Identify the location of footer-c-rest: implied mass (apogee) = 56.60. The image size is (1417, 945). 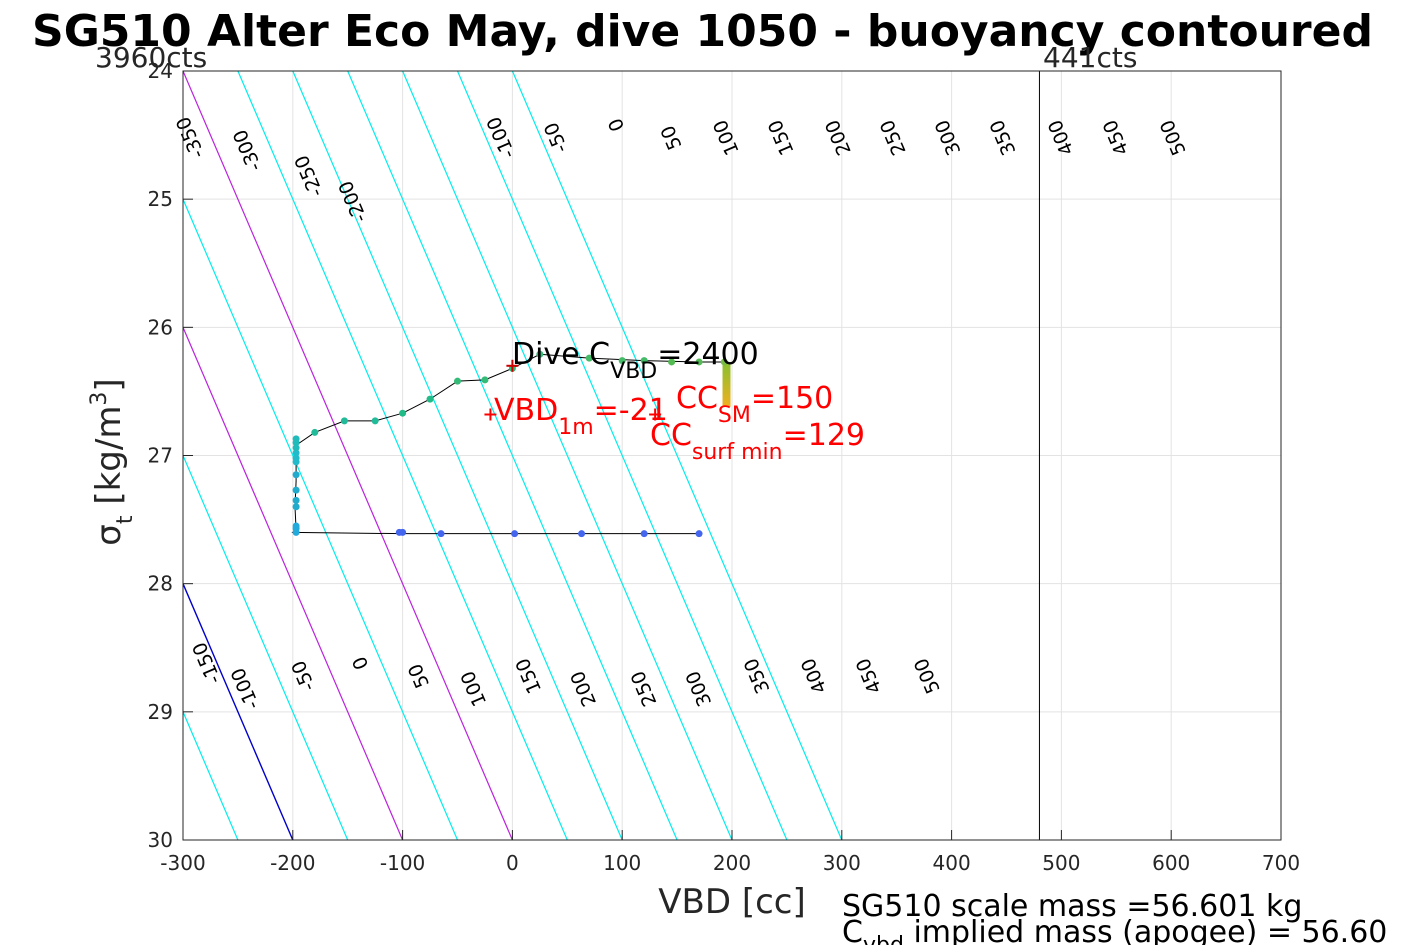
(1146, 930).